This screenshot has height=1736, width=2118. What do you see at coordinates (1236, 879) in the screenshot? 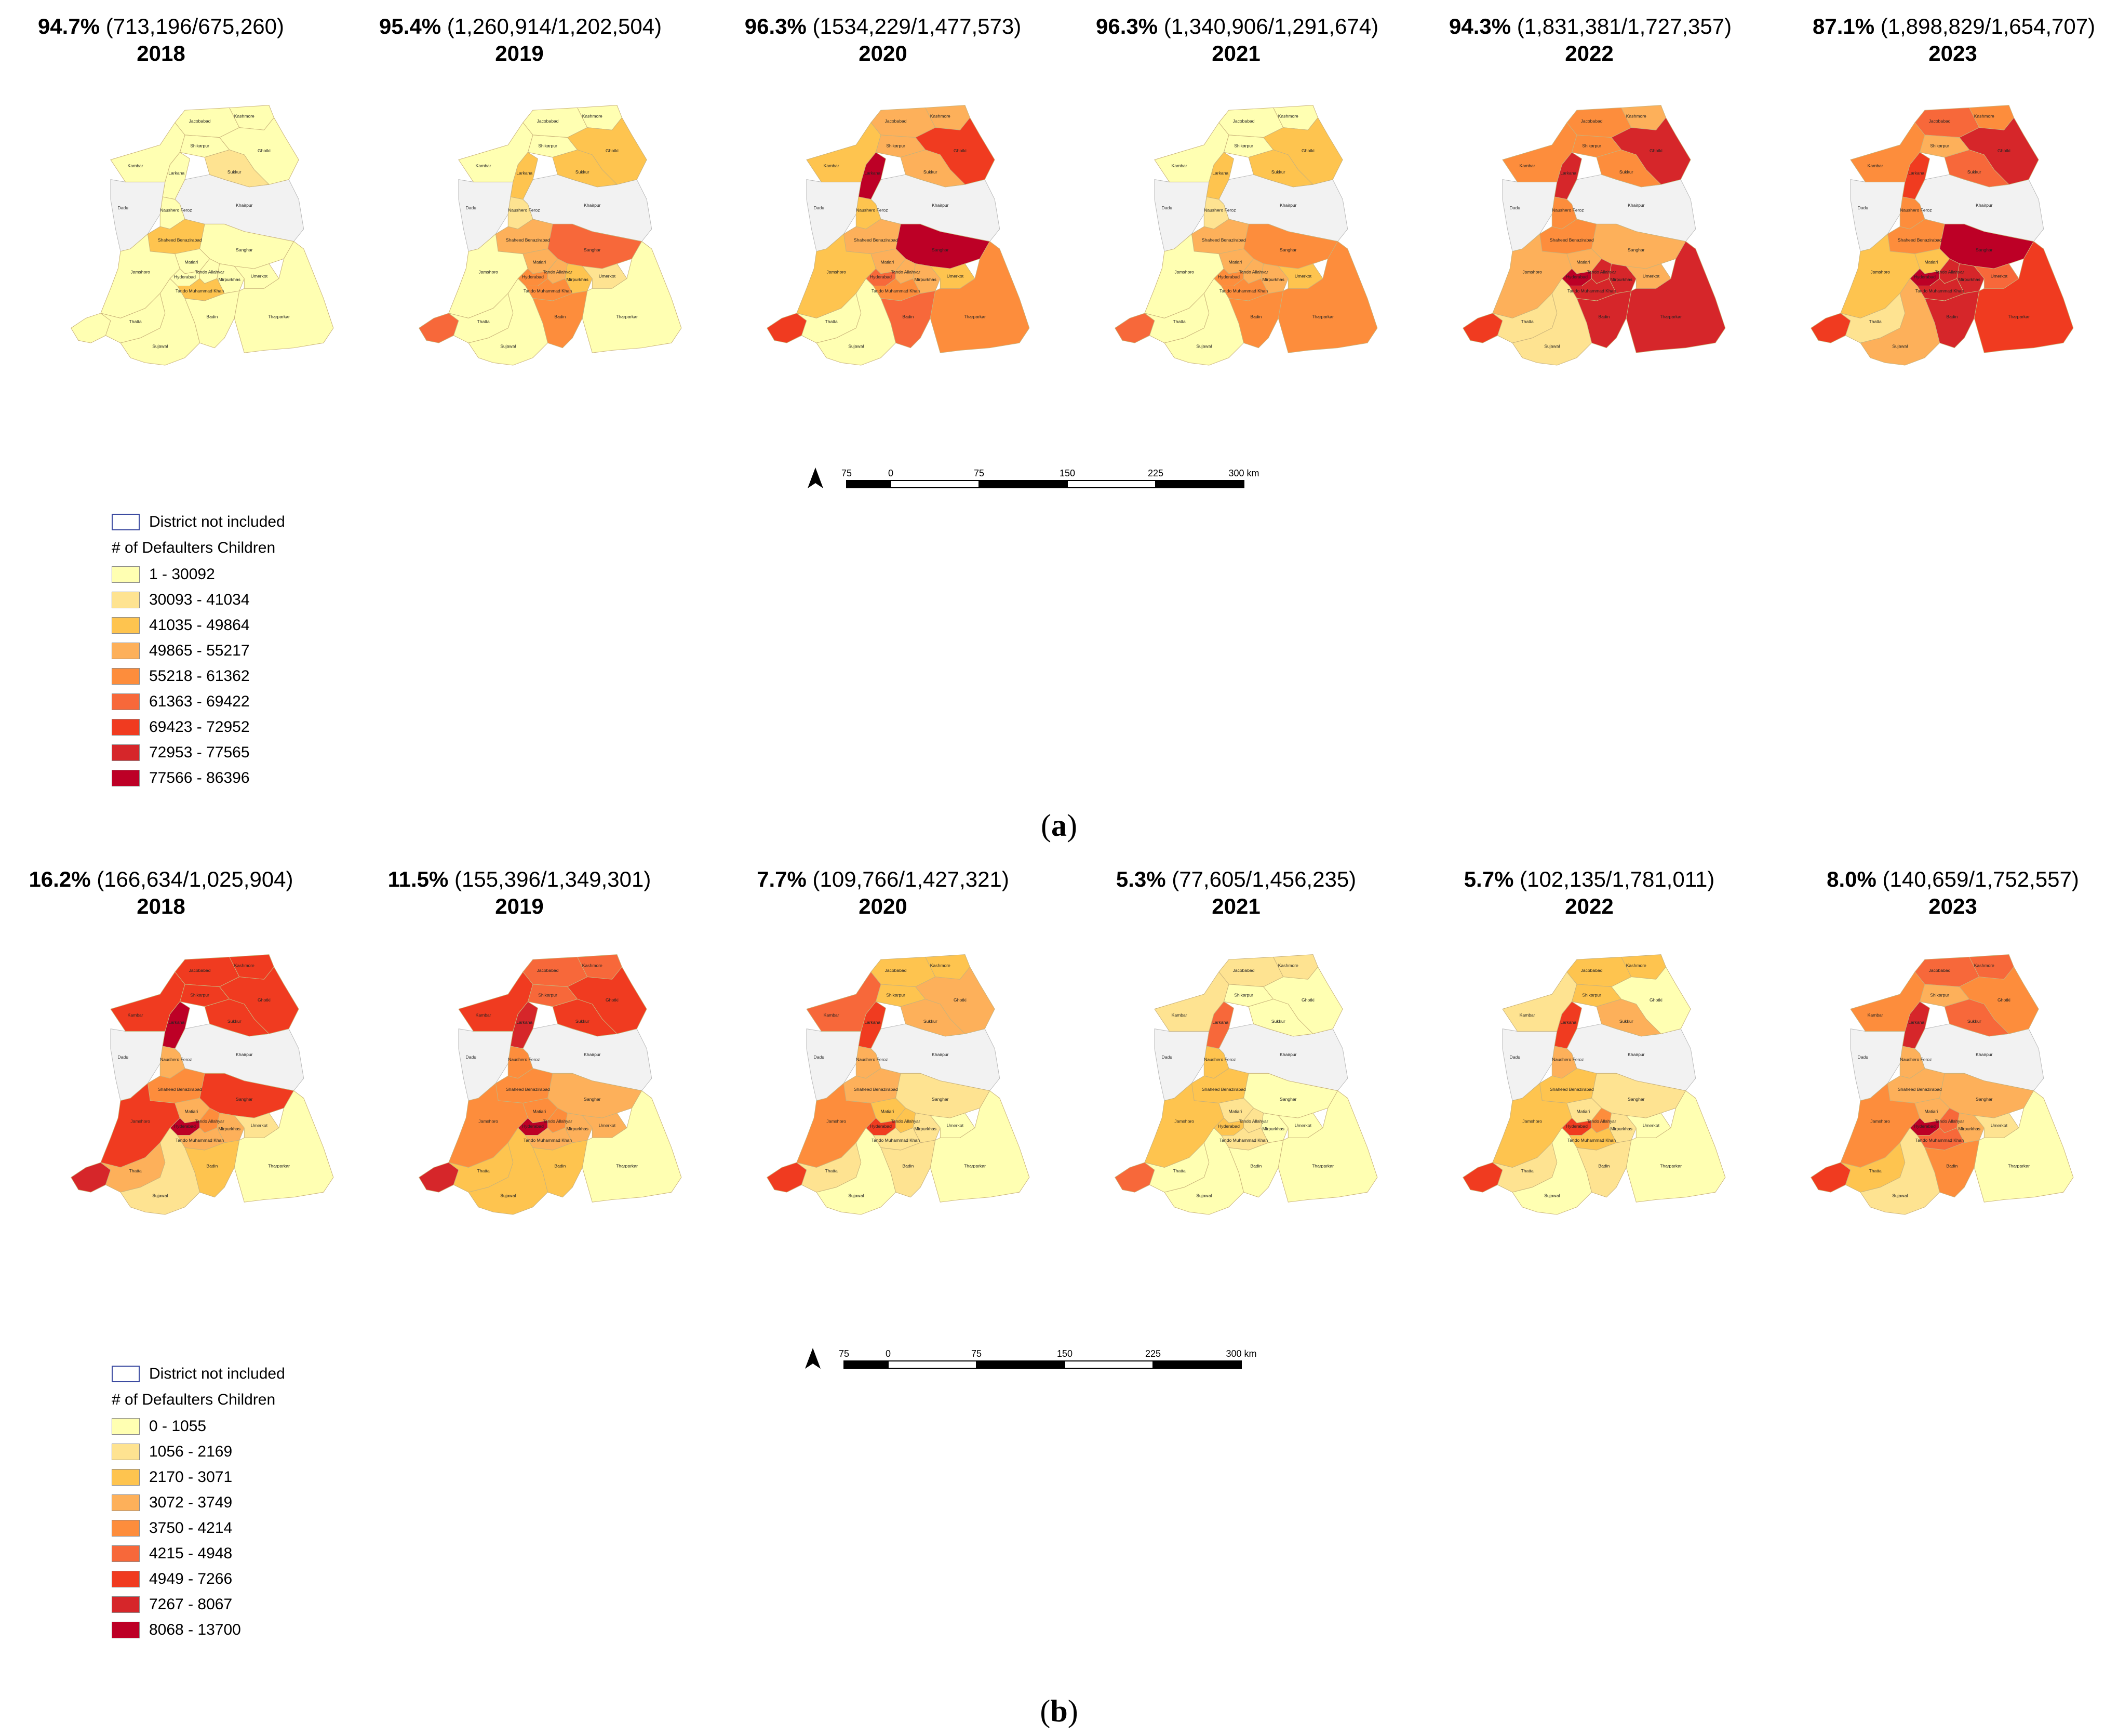
I see `coverage-line: 5.3% (77,605/1,456,235)` at bounding box center [1236, 879].